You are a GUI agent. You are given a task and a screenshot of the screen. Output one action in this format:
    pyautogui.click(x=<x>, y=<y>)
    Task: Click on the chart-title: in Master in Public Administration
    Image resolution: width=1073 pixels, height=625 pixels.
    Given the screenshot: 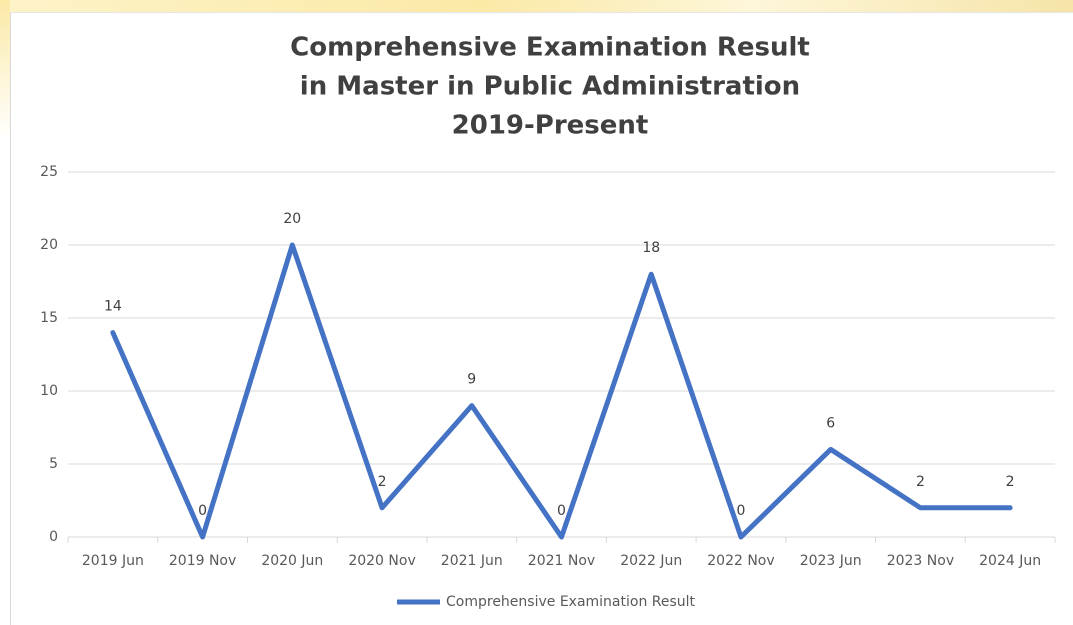 What is the action you would take?
    pyautogui.click(x=550, y=87)
    